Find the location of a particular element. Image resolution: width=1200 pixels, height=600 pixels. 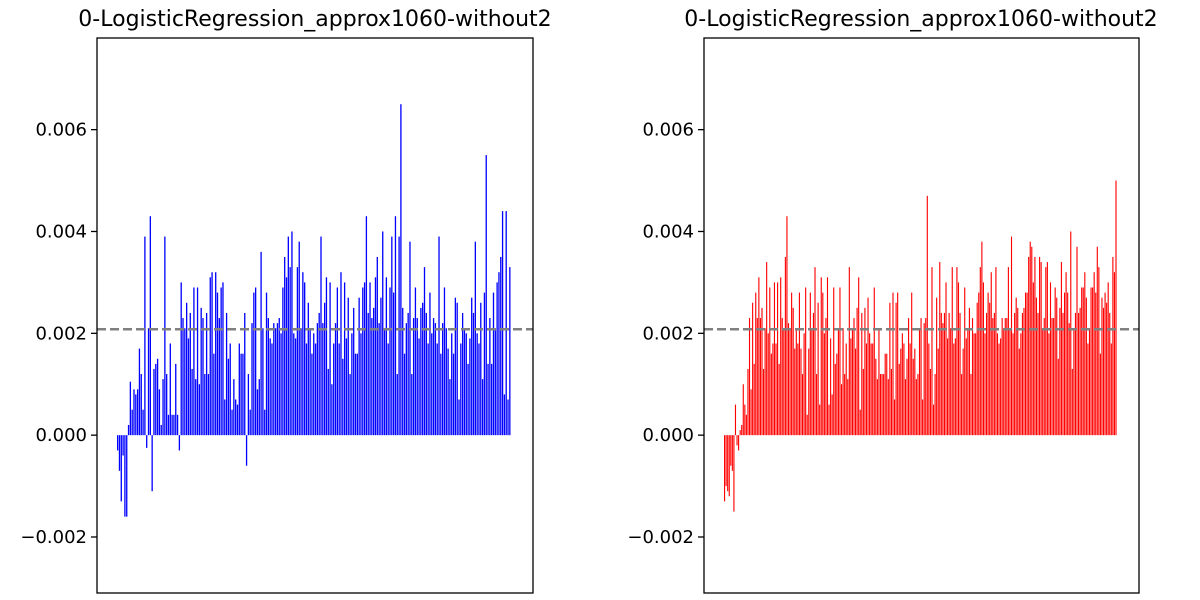

left-chart-title: 0-LogisticRegression_approx1060-without2 is located at coordinates (314, 19).